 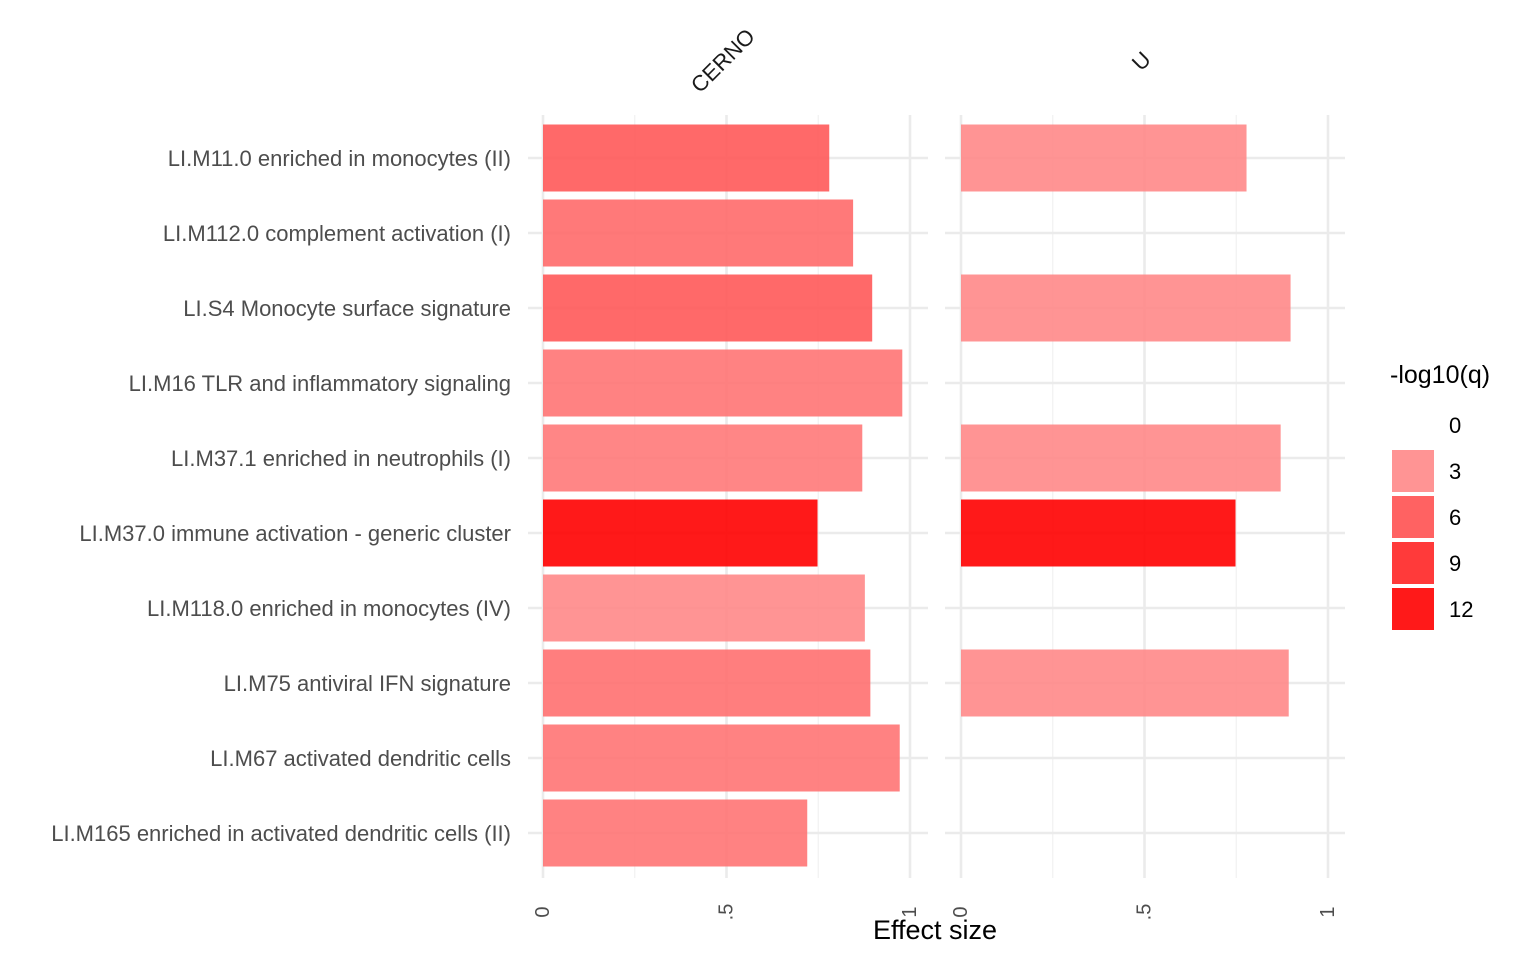 I want to click on category-label: LI.M37.1 enriched in neutrophils (I), so click(x=341, y=458).